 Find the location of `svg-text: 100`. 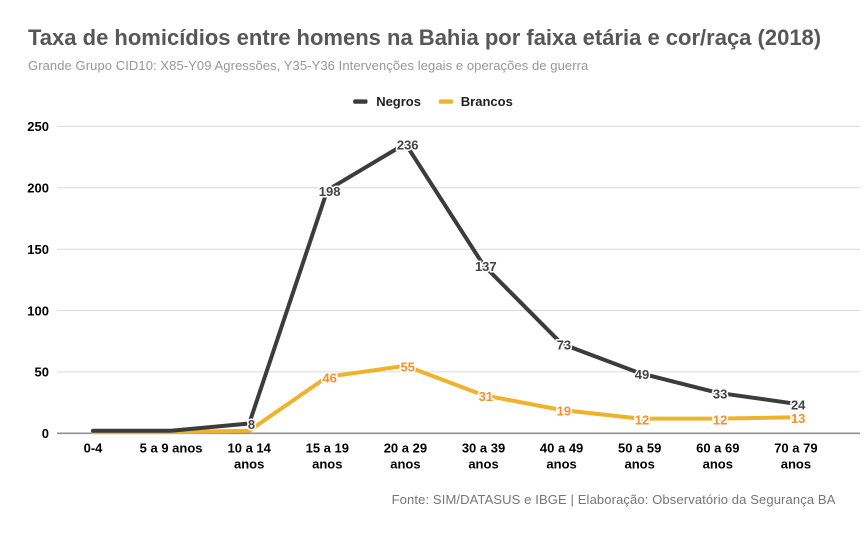

svg-text: 100 is located at coordinates (38, 310).